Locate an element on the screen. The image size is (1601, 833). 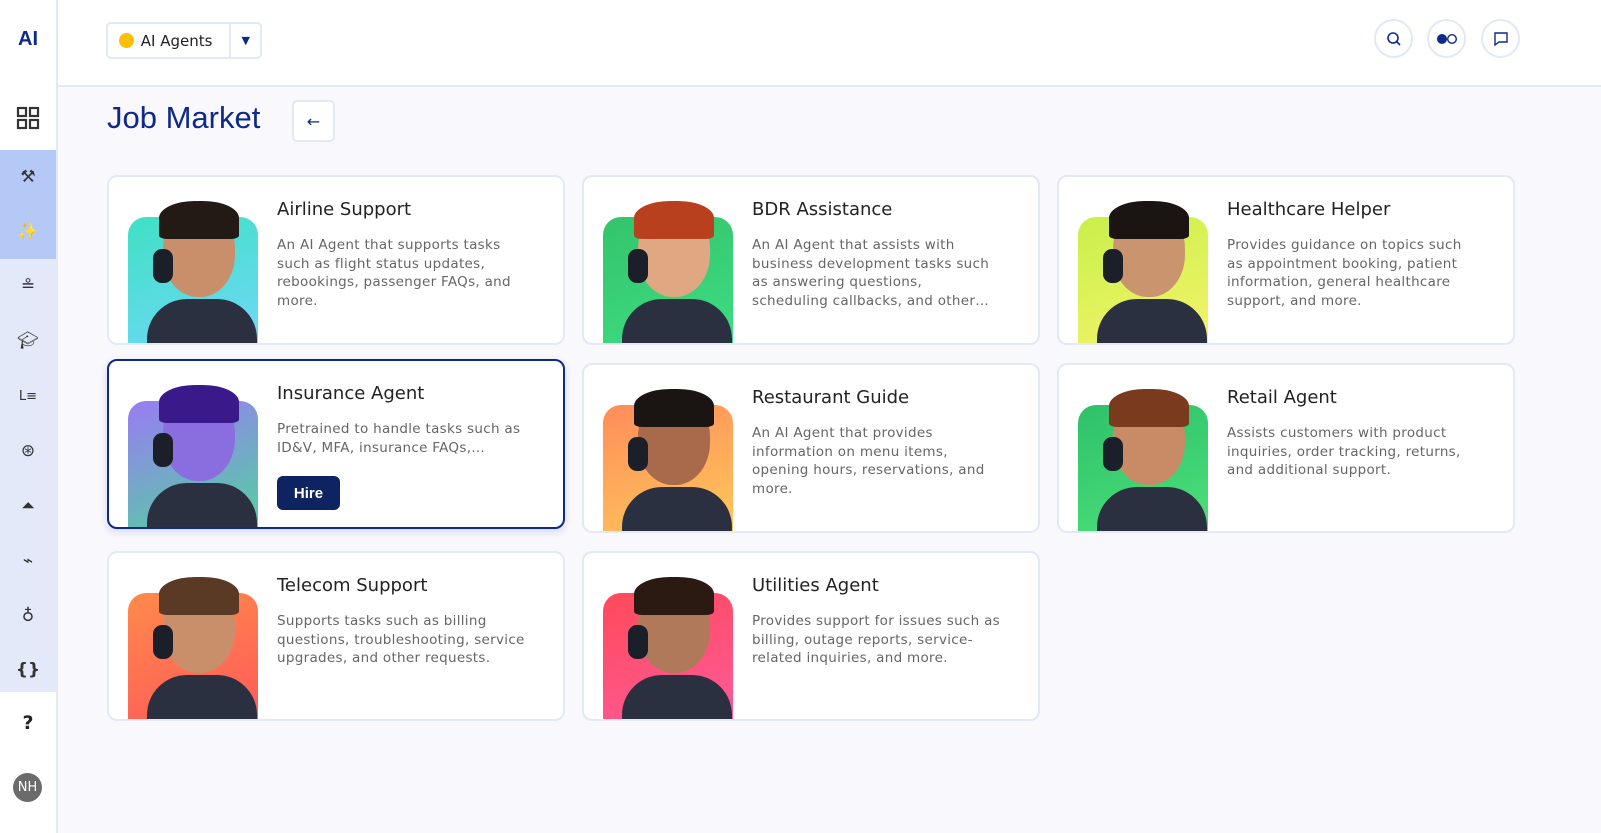
dashboard-icon is located at coordinates (28, 118).